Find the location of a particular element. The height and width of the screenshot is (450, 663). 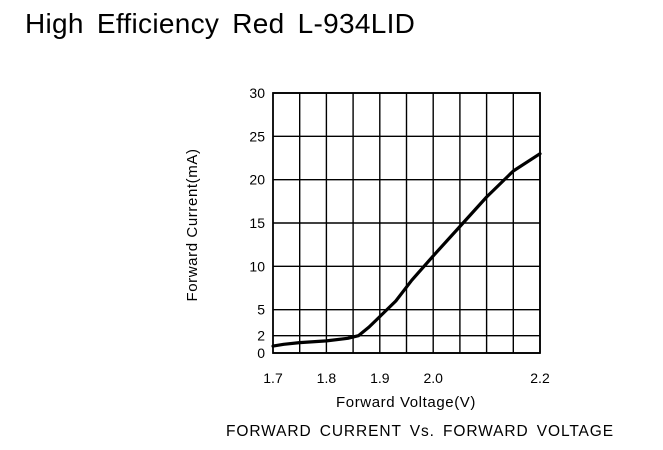

y-tick-label: 5 is located at coordinates (261, 310).